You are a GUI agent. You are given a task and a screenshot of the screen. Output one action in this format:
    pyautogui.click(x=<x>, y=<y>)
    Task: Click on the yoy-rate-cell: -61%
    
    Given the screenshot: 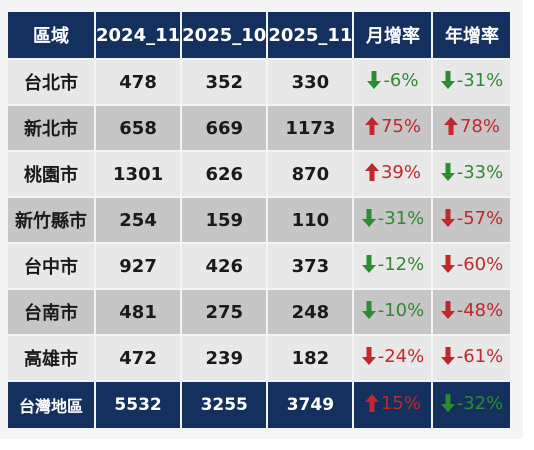 What is the action you would take?
    pyautogui.click(x=472, y=358)
    